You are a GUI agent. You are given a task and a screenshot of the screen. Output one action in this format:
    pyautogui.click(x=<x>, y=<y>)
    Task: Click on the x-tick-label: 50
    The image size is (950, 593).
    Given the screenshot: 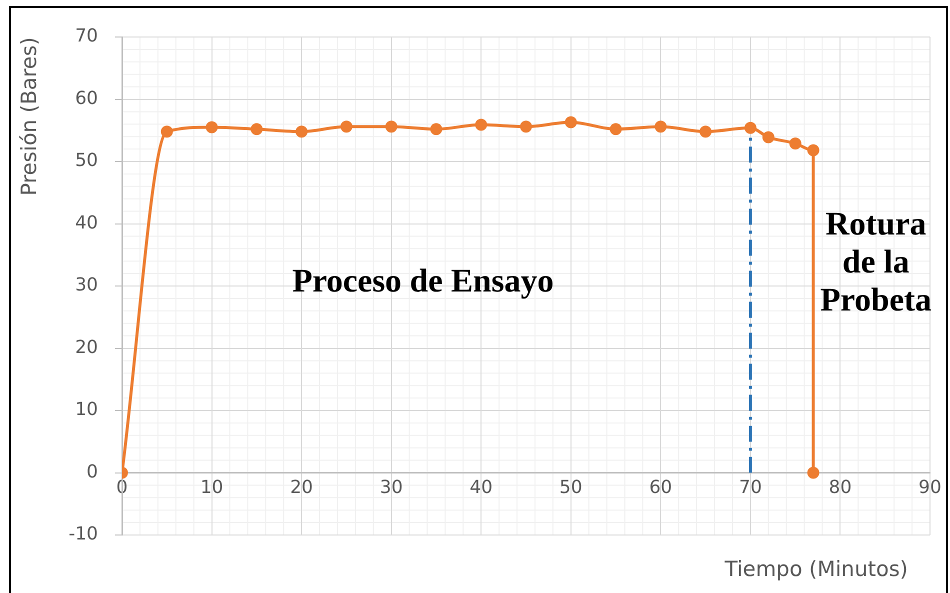 What is the action you would take?
    pyautogui.click(x=570, y=487)
    